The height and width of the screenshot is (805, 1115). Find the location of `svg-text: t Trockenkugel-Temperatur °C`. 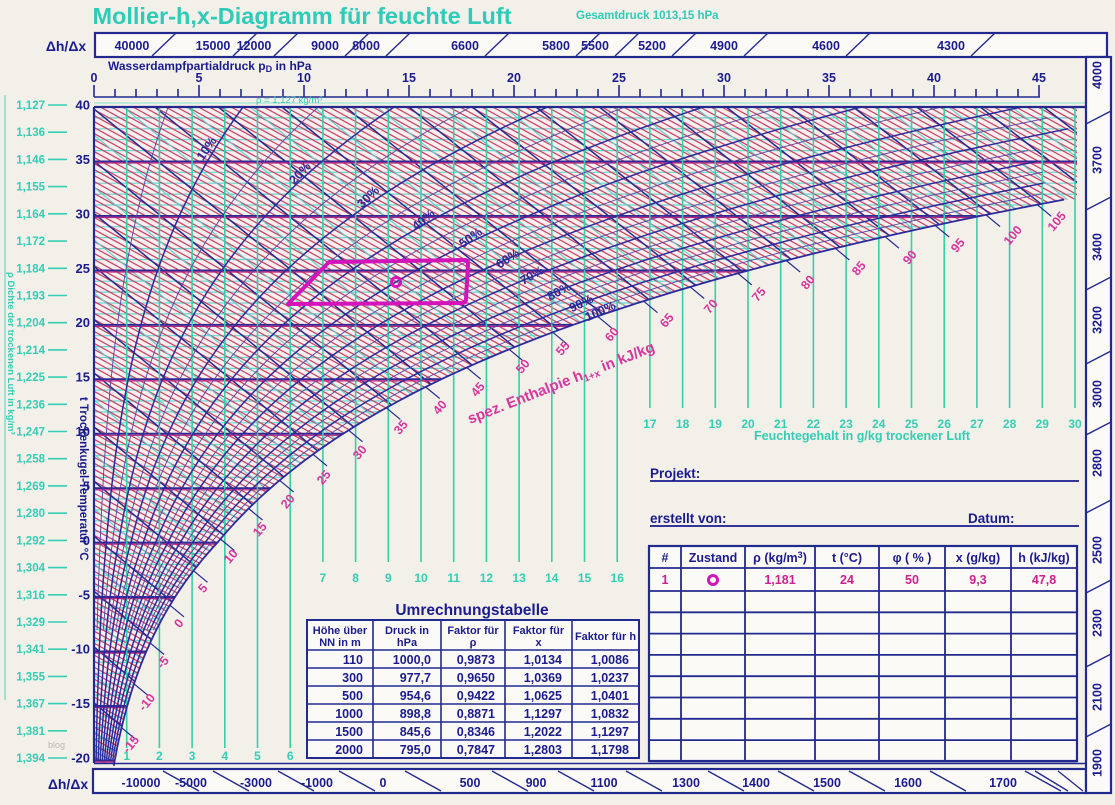

svg-text: t Trockenkugel-Temperatur °C is located at coordinates (83, 479).